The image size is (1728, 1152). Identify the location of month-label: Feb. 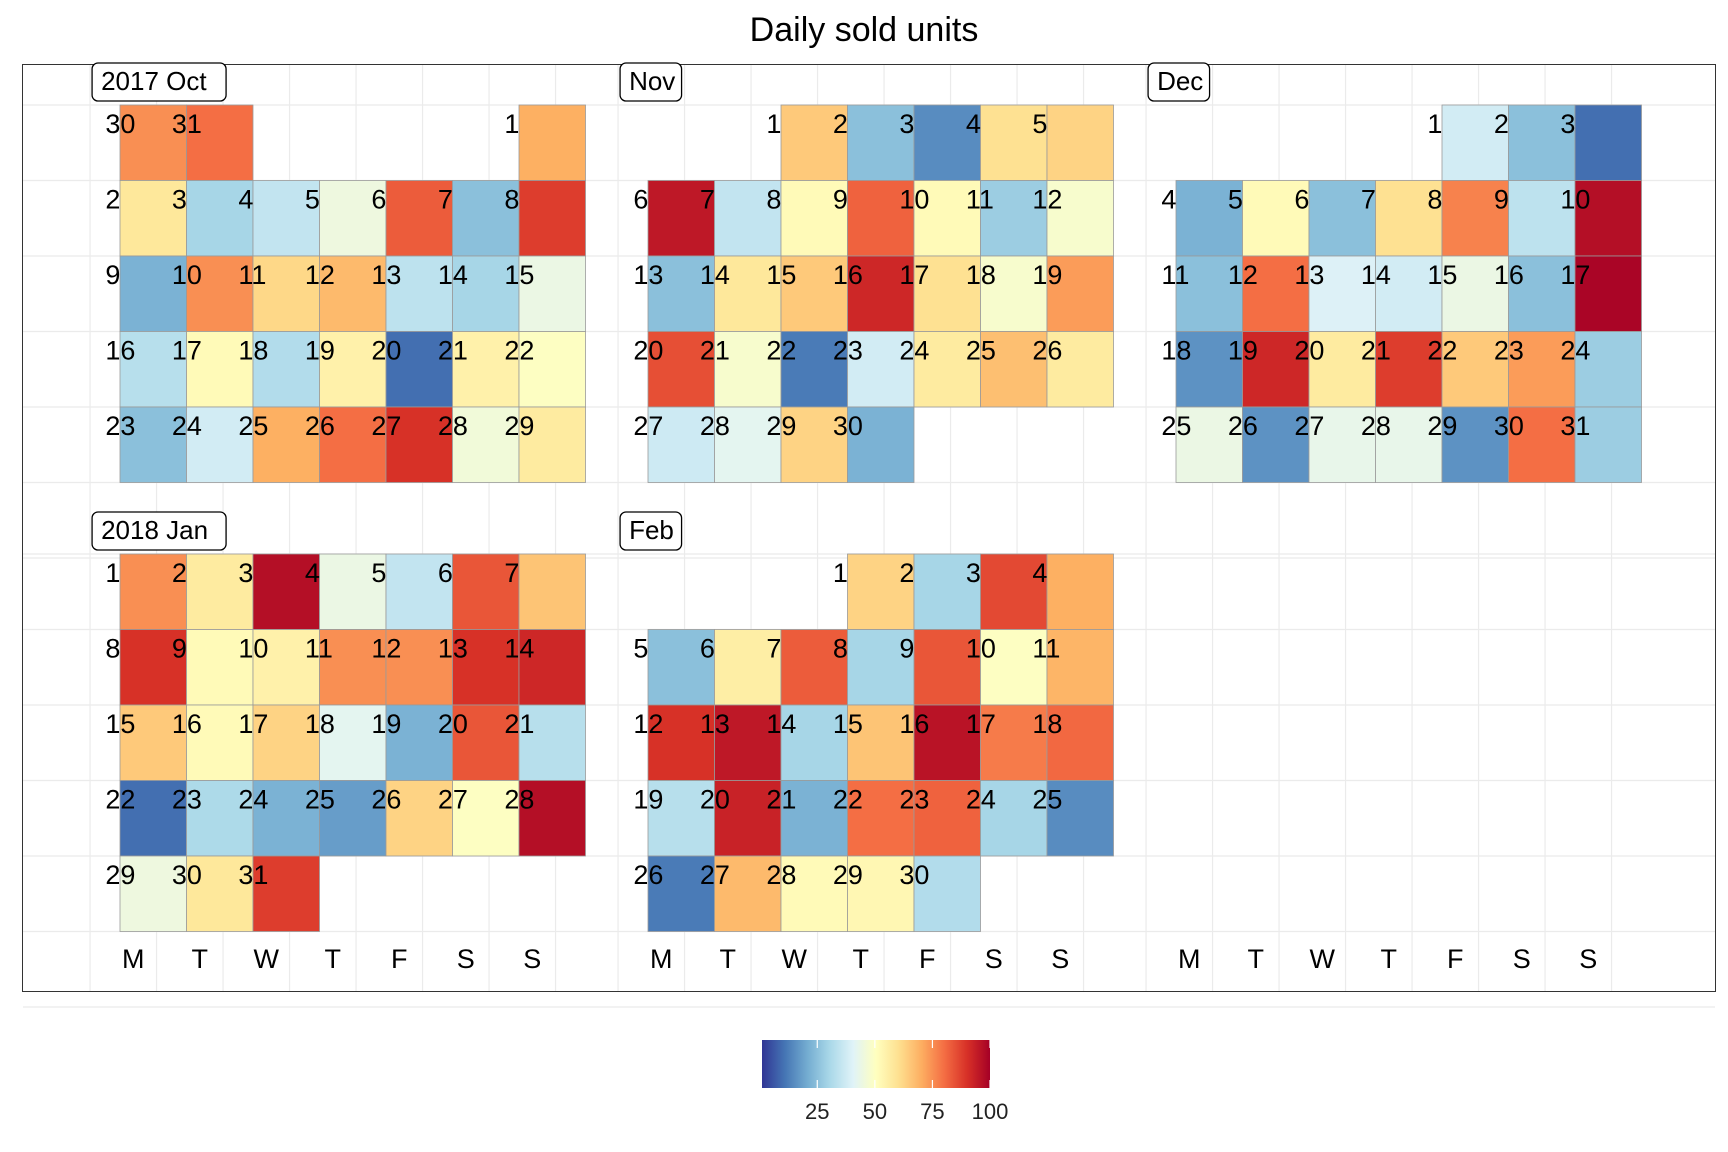
(651, 530).